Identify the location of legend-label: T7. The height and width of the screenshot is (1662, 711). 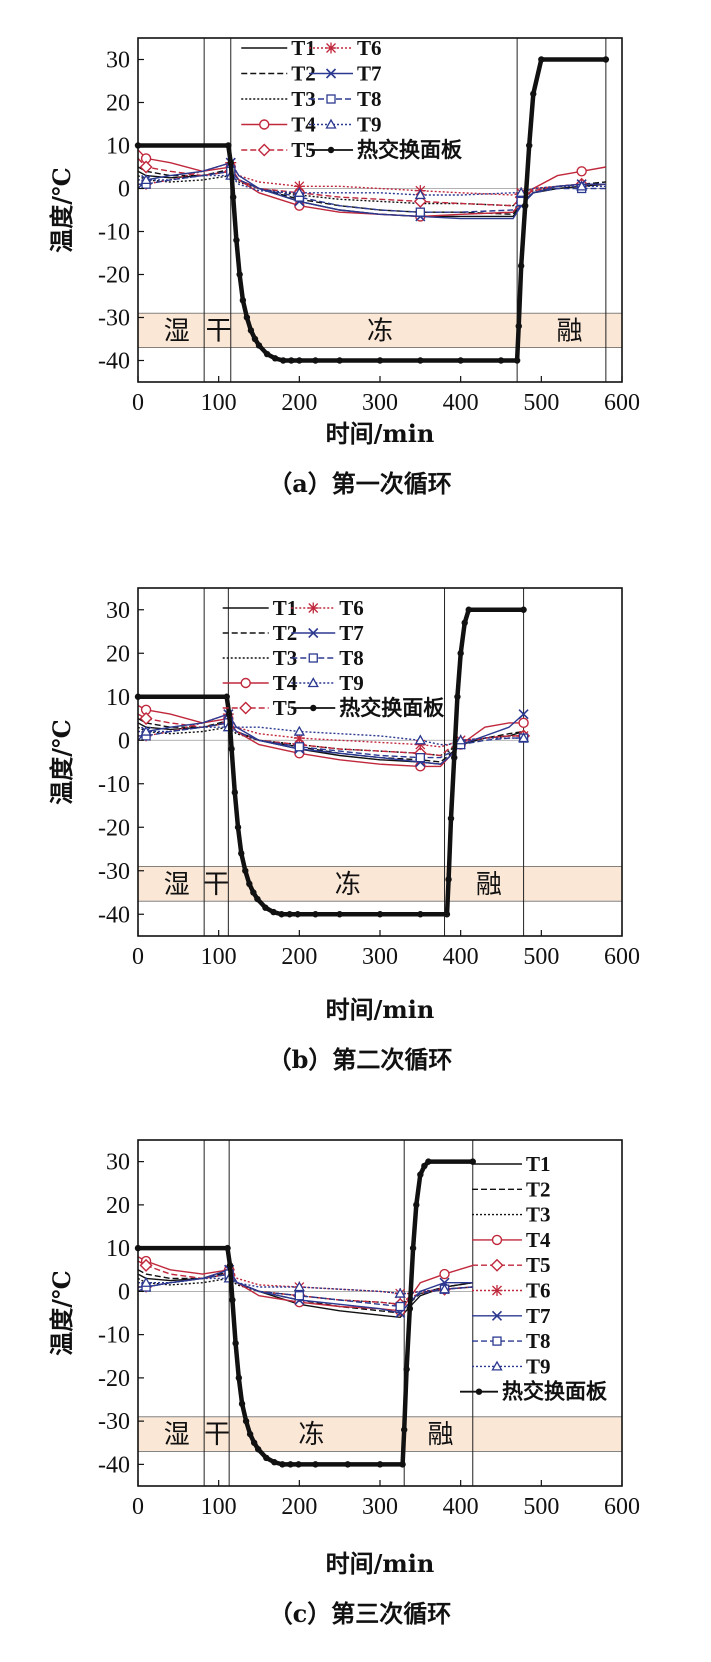
(351, 633).